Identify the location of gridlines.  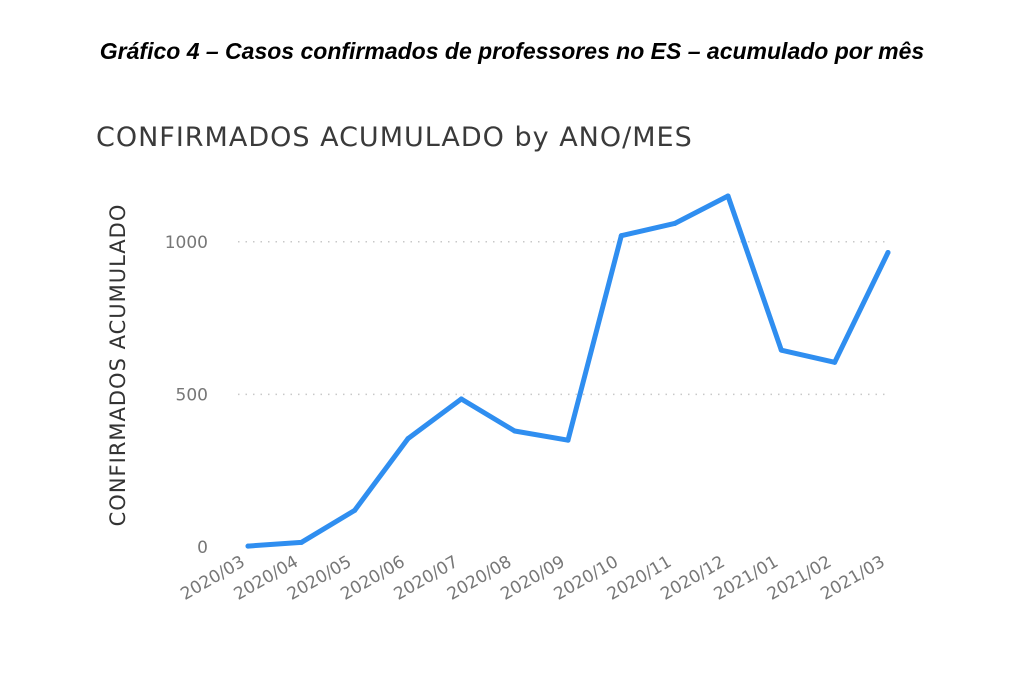
(563, 318).